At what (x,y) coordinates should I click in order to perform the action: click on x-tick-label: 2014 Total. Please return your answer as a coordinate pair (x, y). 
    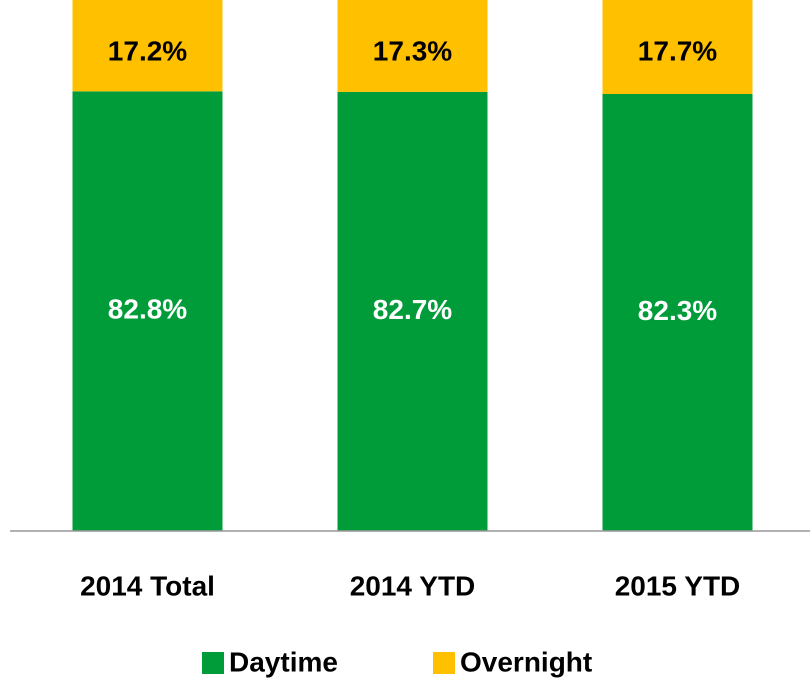
    Looking at the image, I should click on (147, 585).